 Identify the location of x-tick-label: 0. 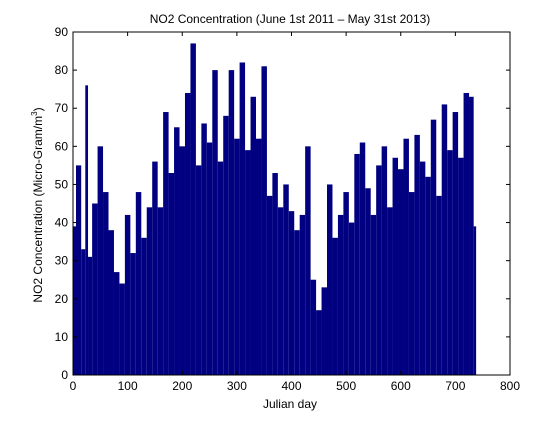
(73, 386).